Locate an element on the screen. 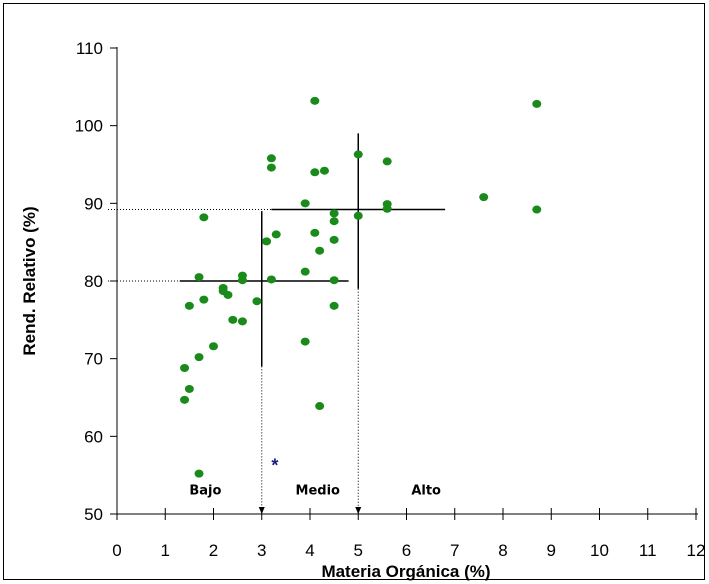 Image resolution: width=709 pixels, height=584 pixels. annotation-asterisk: * is located at coordinates (274, 465).